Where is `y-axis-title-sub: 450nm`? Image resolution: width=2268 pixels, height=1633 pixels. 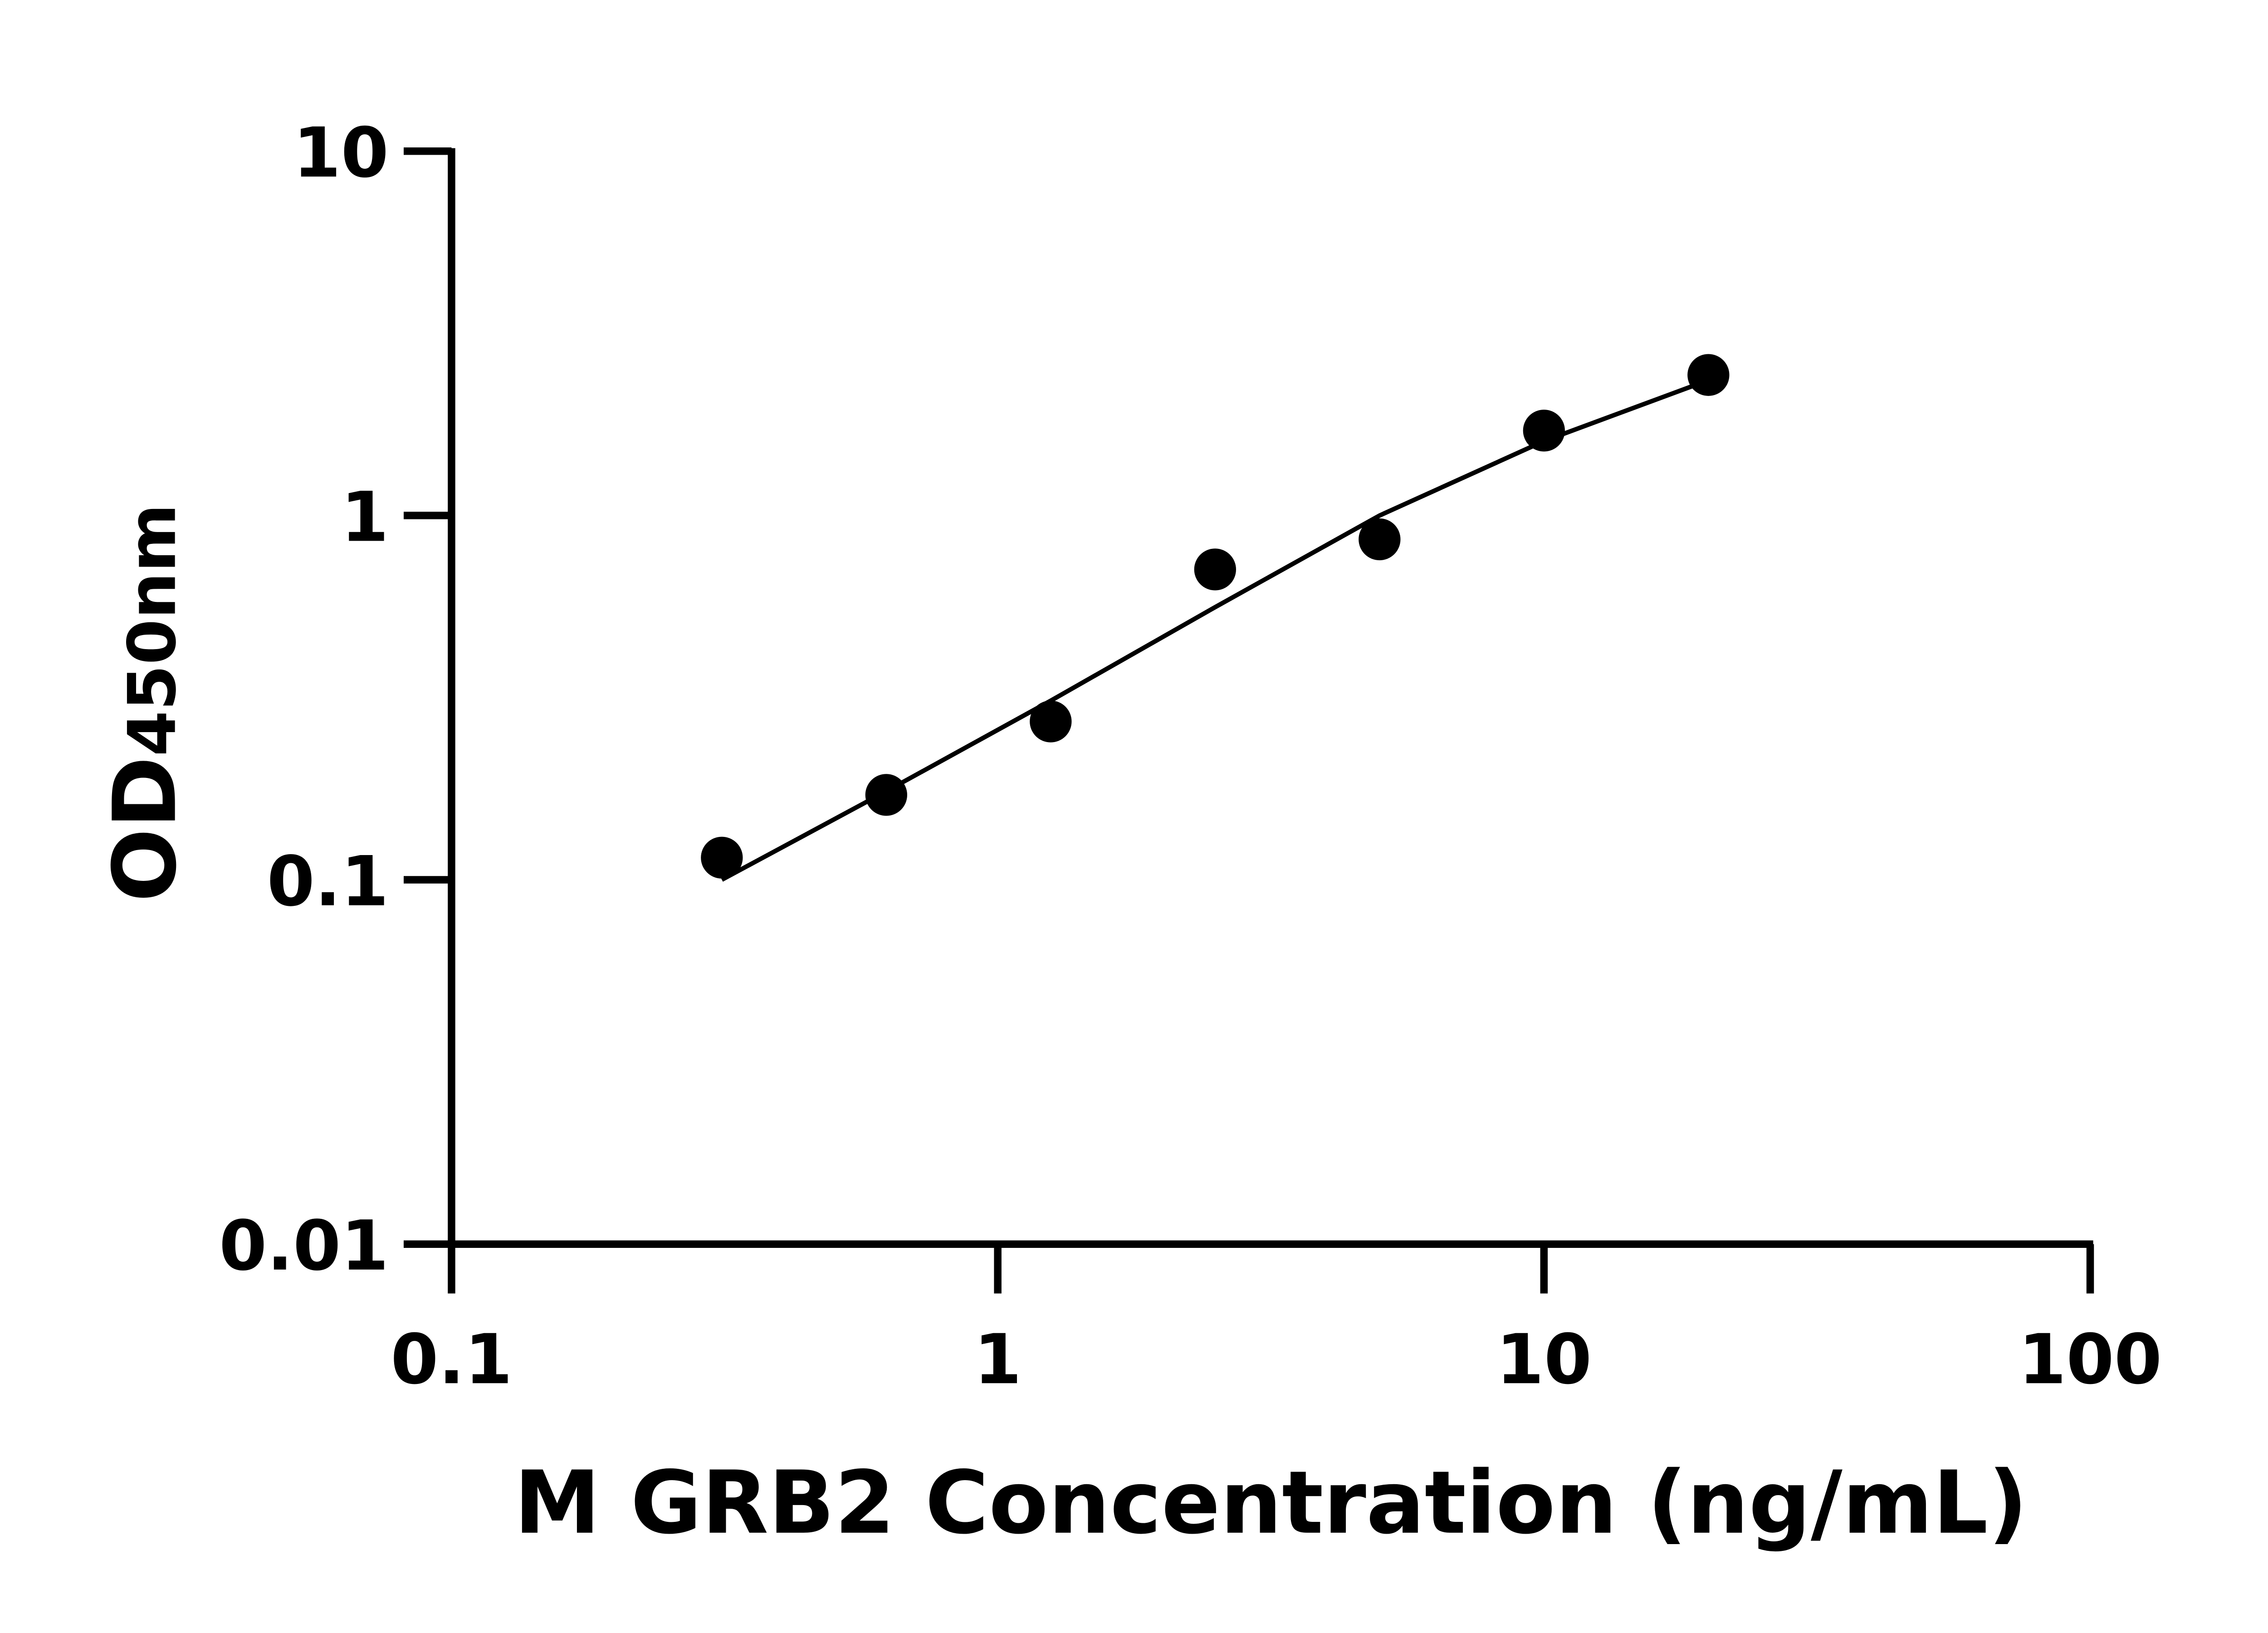 y-axis-title-sub: 450nm is located at coordinates (153, 630).